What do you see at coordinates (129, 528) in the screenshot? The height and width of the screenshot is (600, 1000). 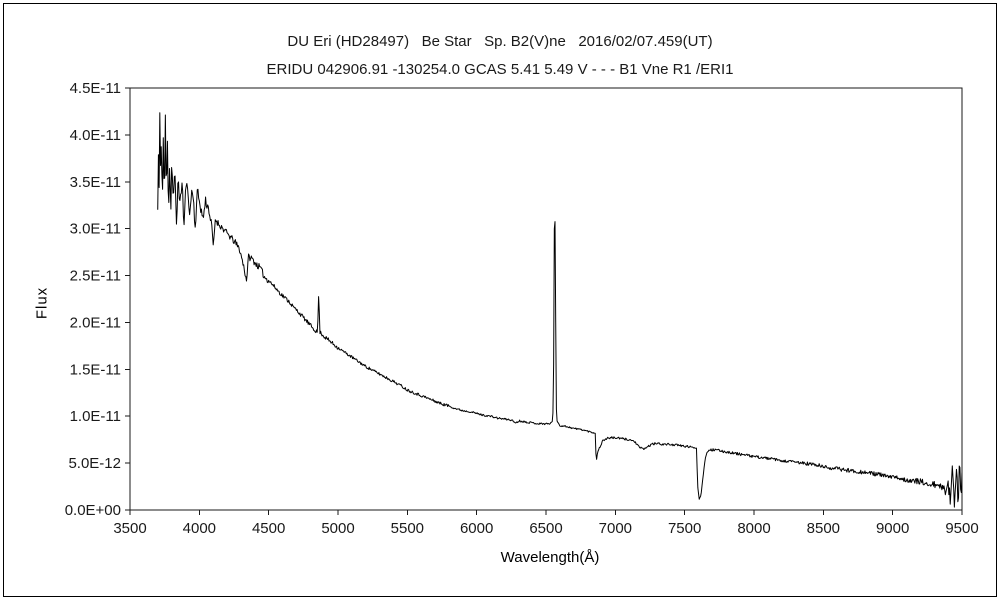 I see `x-tick-label: 3500` at bounding box center [129, 528].